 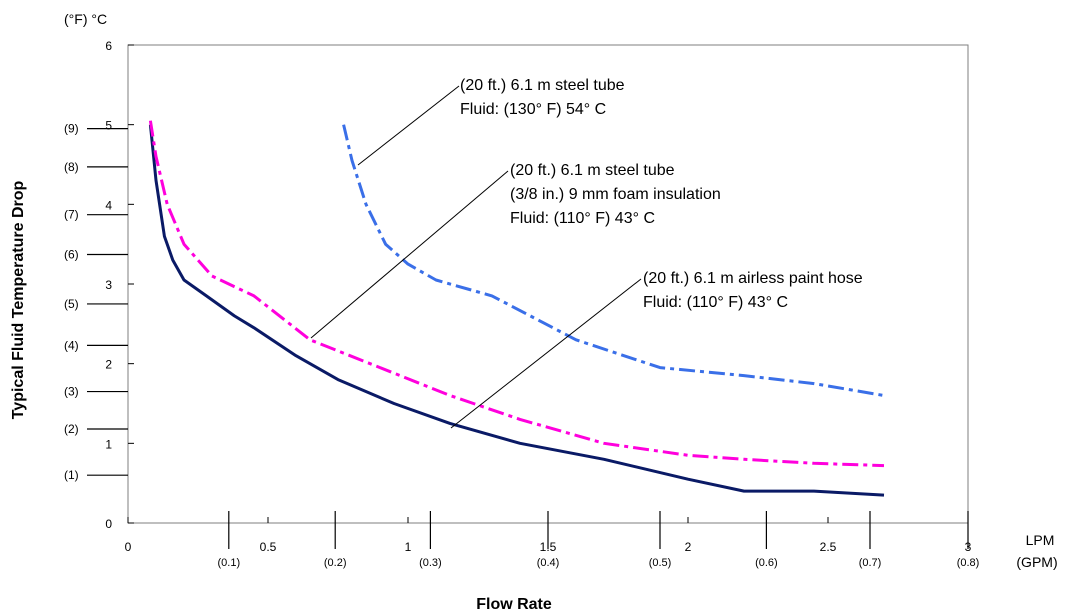 I want to click on x-axis-title: Flow Rate, so click(x=514, y=604).